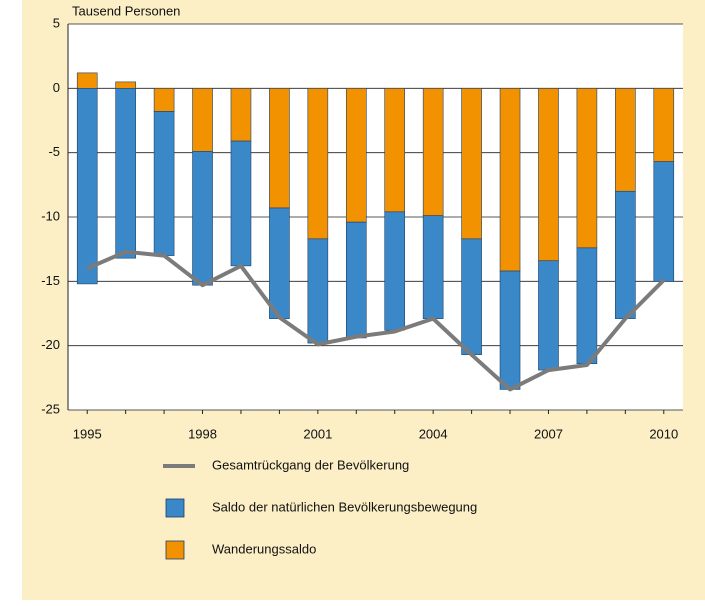  Describe the element at coordinates (264, 548) in the screenshot. I see `legend-label: Wanderungssaldo` at that location.